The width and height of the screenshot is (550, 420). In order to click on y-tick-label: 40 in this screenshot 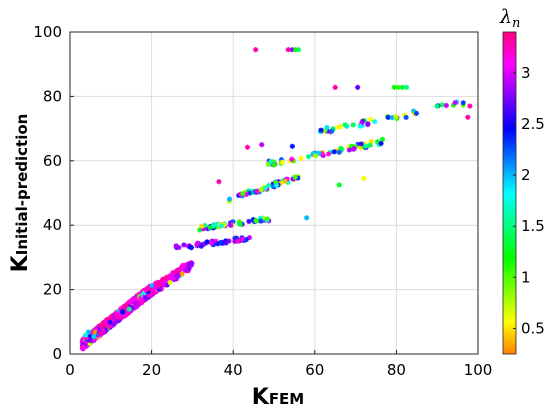, I will do `click(52, 225)`.